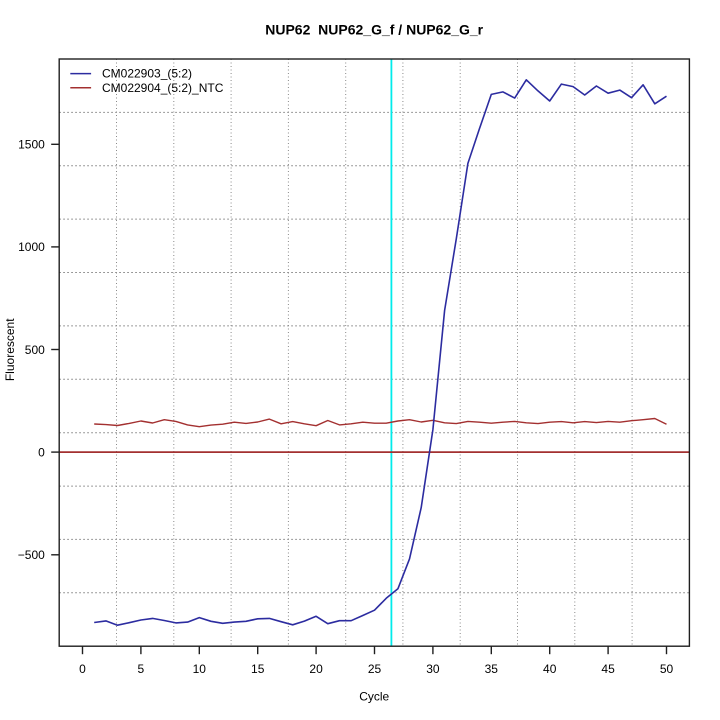 The width and height of the screenshot is (720, 720). Describe the element at coordinates (608, 669) in the screenshot. I see `svg-text: 45` at that location.